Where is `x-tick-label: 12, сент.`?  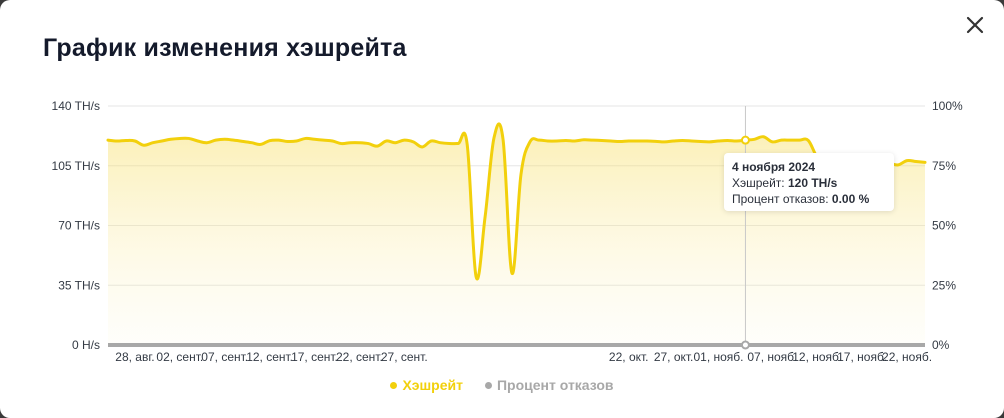 x-tick-label: 12, сент. is located at coordinates (269, 357).